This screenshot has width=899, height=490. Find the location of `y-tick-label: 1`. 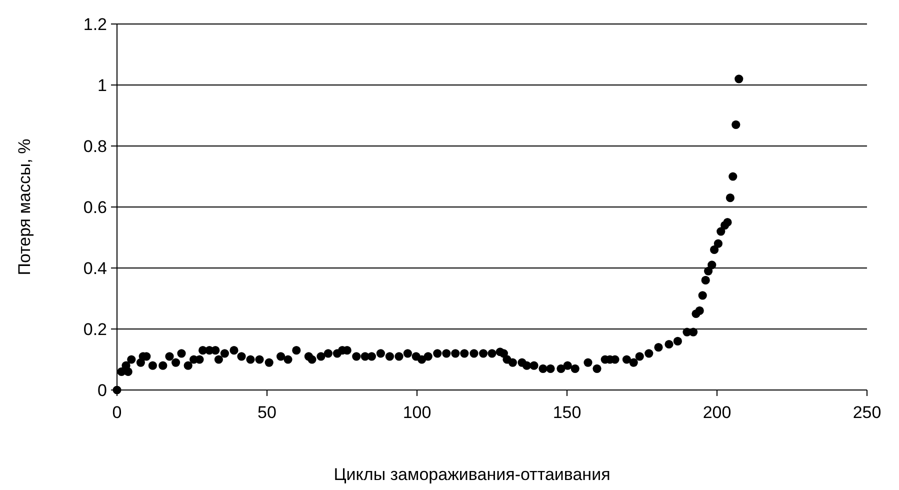

y-tick-label: 1 is located at coordinates (102, 85).